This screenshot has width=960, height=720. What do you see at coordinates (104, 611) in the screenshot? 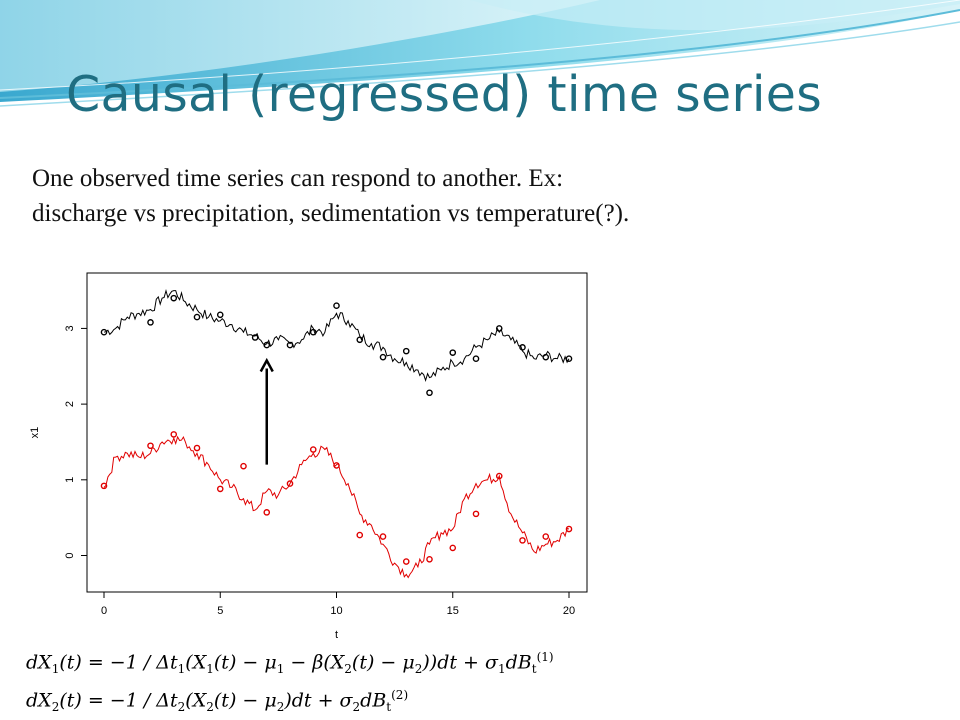
I see `x-tick-label: 0` at bounding box center [104, 611].